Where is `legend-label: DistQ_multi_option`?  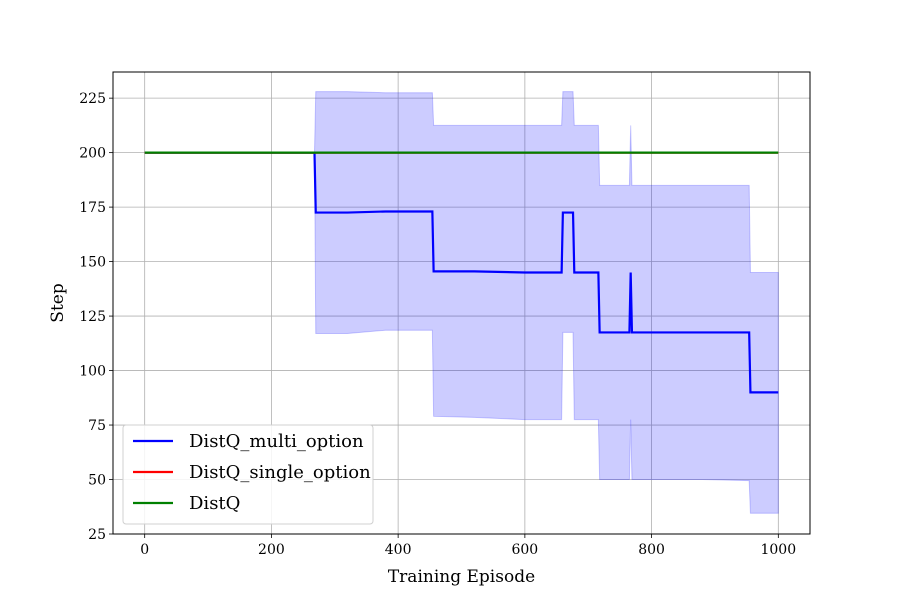
legend-label: DistQ_multi_option is located at coordinates (276, 441).